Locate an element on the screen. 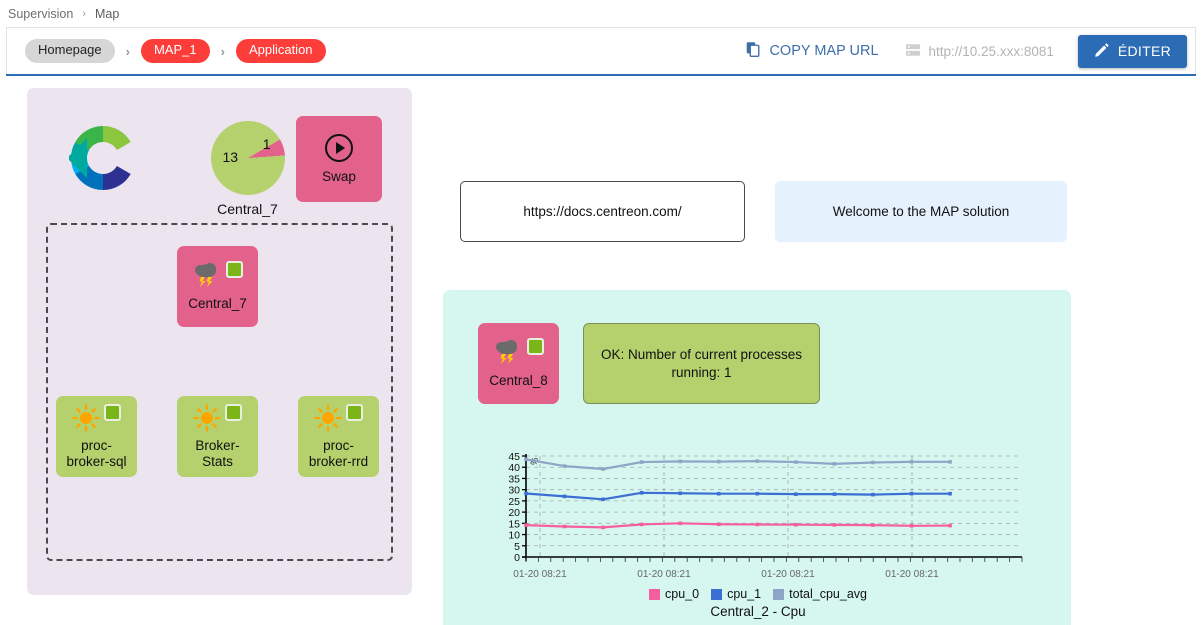  doc-url-card: https://docs.centreon.com/ is located at coordinates (602, 211).